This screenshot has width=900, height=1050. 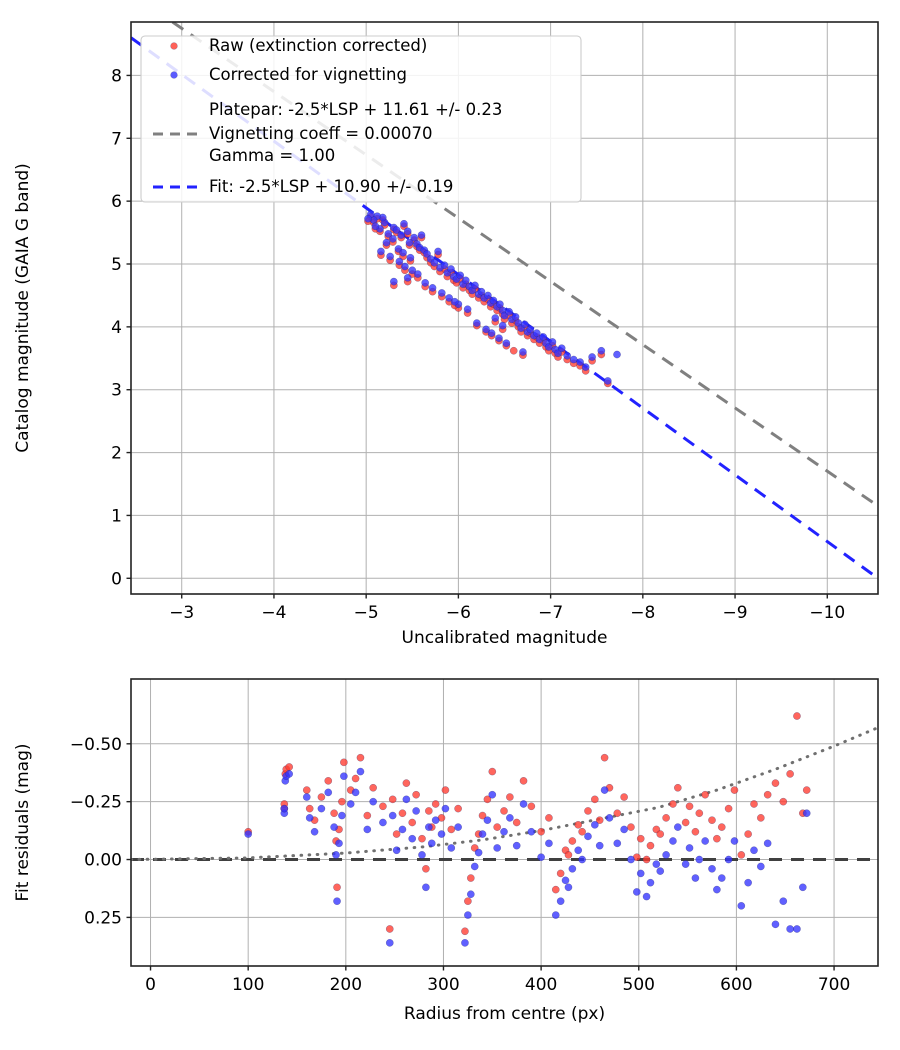 What do you see at coordinates (492, 297) in the screenshot?
I see `top-panel-series-corrected-for-vignetting` at bounding box center [492, 297].